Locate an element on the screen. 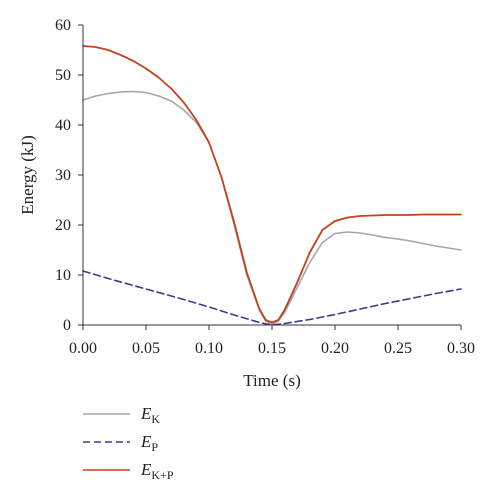 The width and height of the screenshot is (494, 500). y-tick-label: 10 is located at coordinates (63, 275).